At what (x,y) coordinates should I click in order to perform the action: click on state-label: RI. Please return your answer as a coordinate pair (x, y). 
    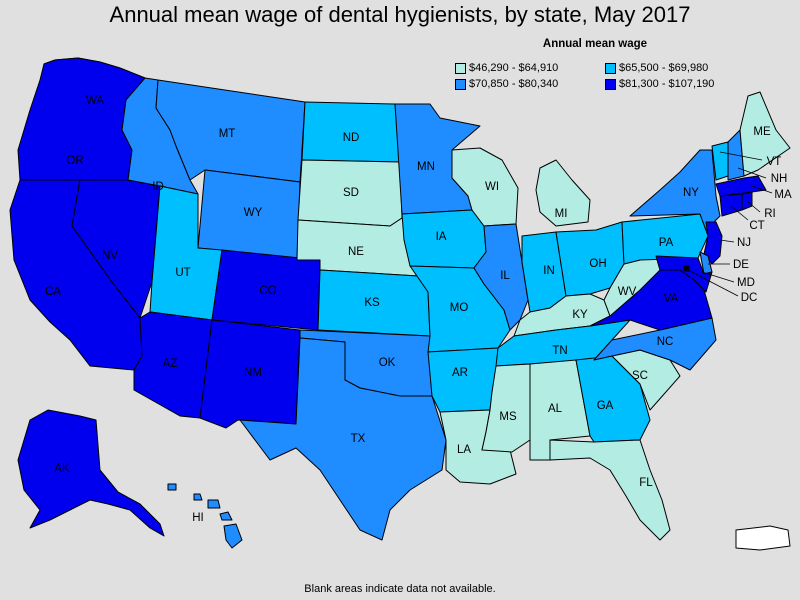
    Looking at the image, I should click on (770, 214).